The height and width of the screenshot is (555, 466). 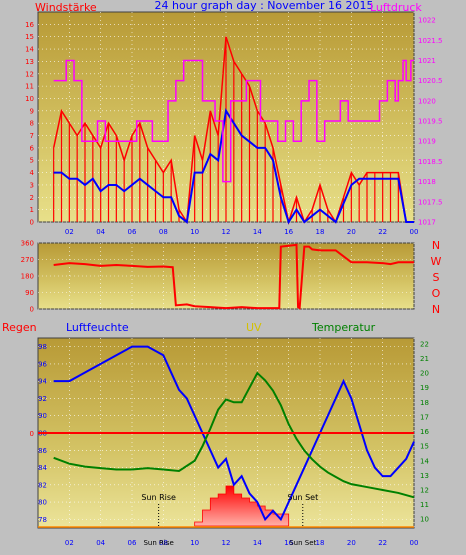 I want to click on rain-tick-label: 0, so click(x=32, y=434).